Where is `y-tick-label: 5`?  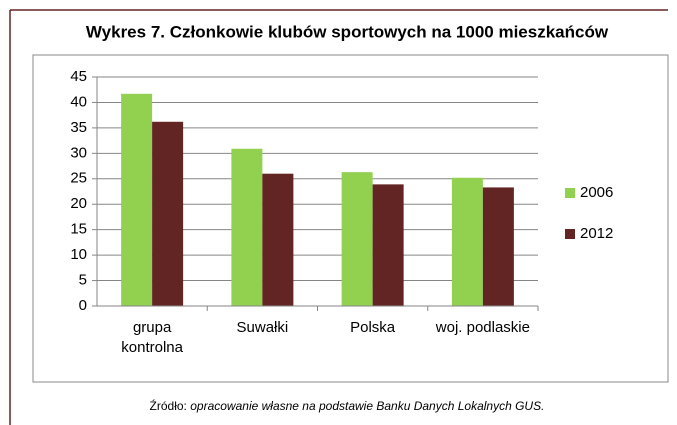
y-tick-label: 5 is located at coordinates (83, 280).